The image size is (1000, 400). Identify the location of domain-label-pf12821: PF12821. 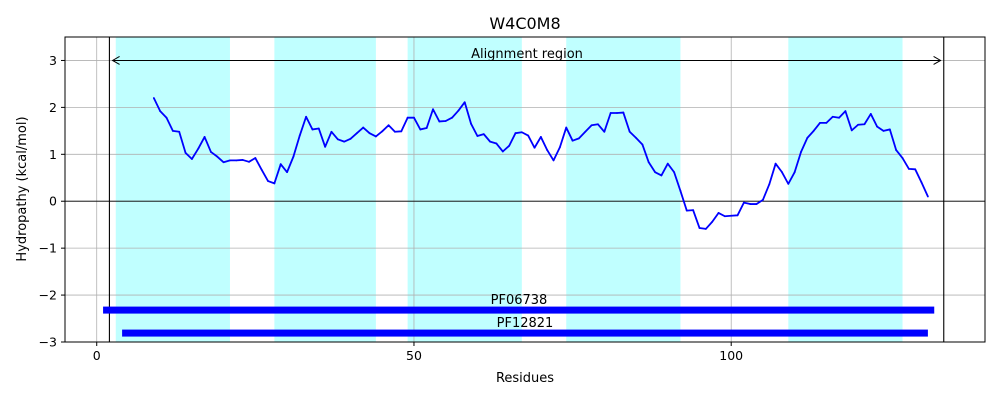
(525, 323).